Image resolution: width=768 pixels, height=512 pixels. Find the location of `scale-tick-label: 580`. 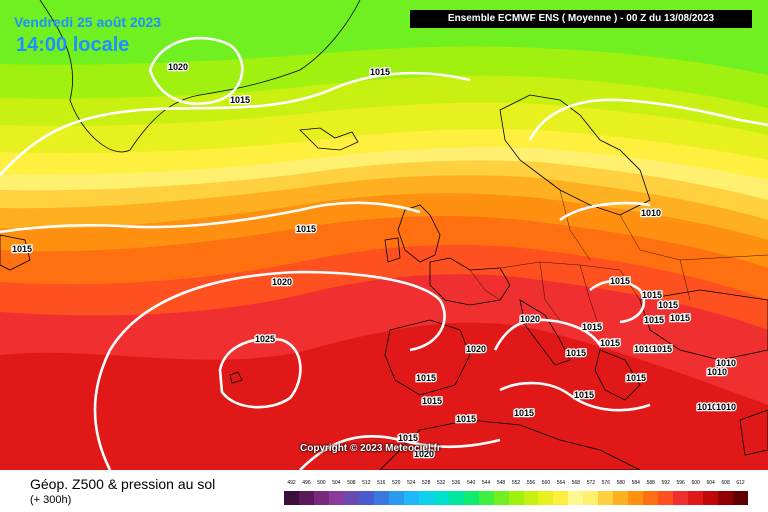

scale-tick-label: 580 is located at coordinates (620, 483).